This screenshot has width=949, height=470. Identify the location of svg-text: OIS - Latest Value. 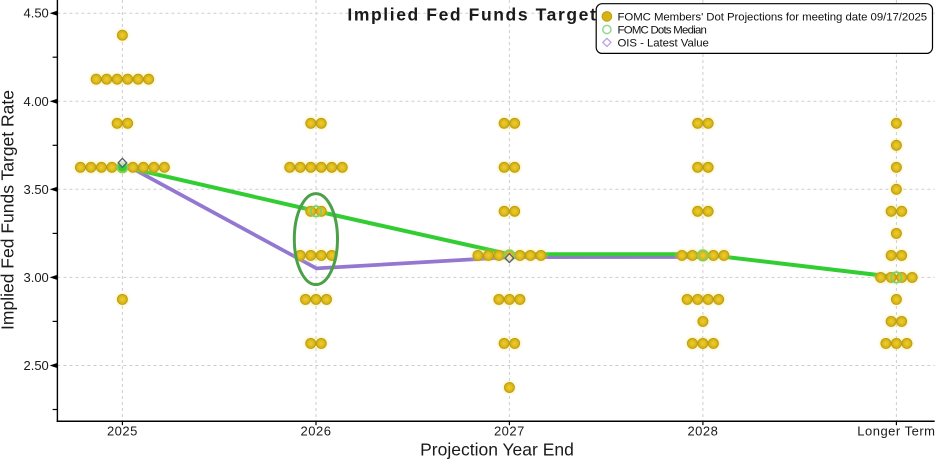
(663, 43).